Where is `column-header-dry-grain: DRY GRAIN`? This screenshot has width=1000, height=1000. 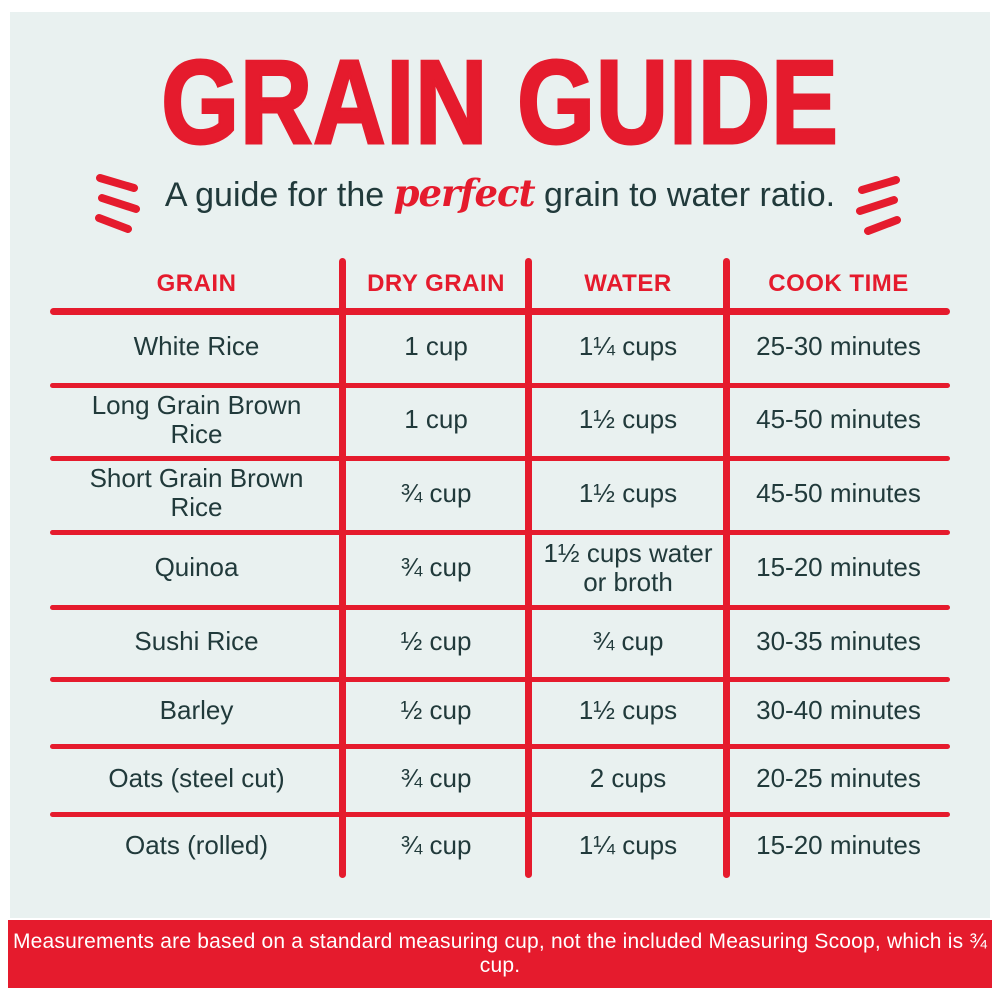
column-header-dry-grain: DRY GRAIN is located at coordinates (436, 283).